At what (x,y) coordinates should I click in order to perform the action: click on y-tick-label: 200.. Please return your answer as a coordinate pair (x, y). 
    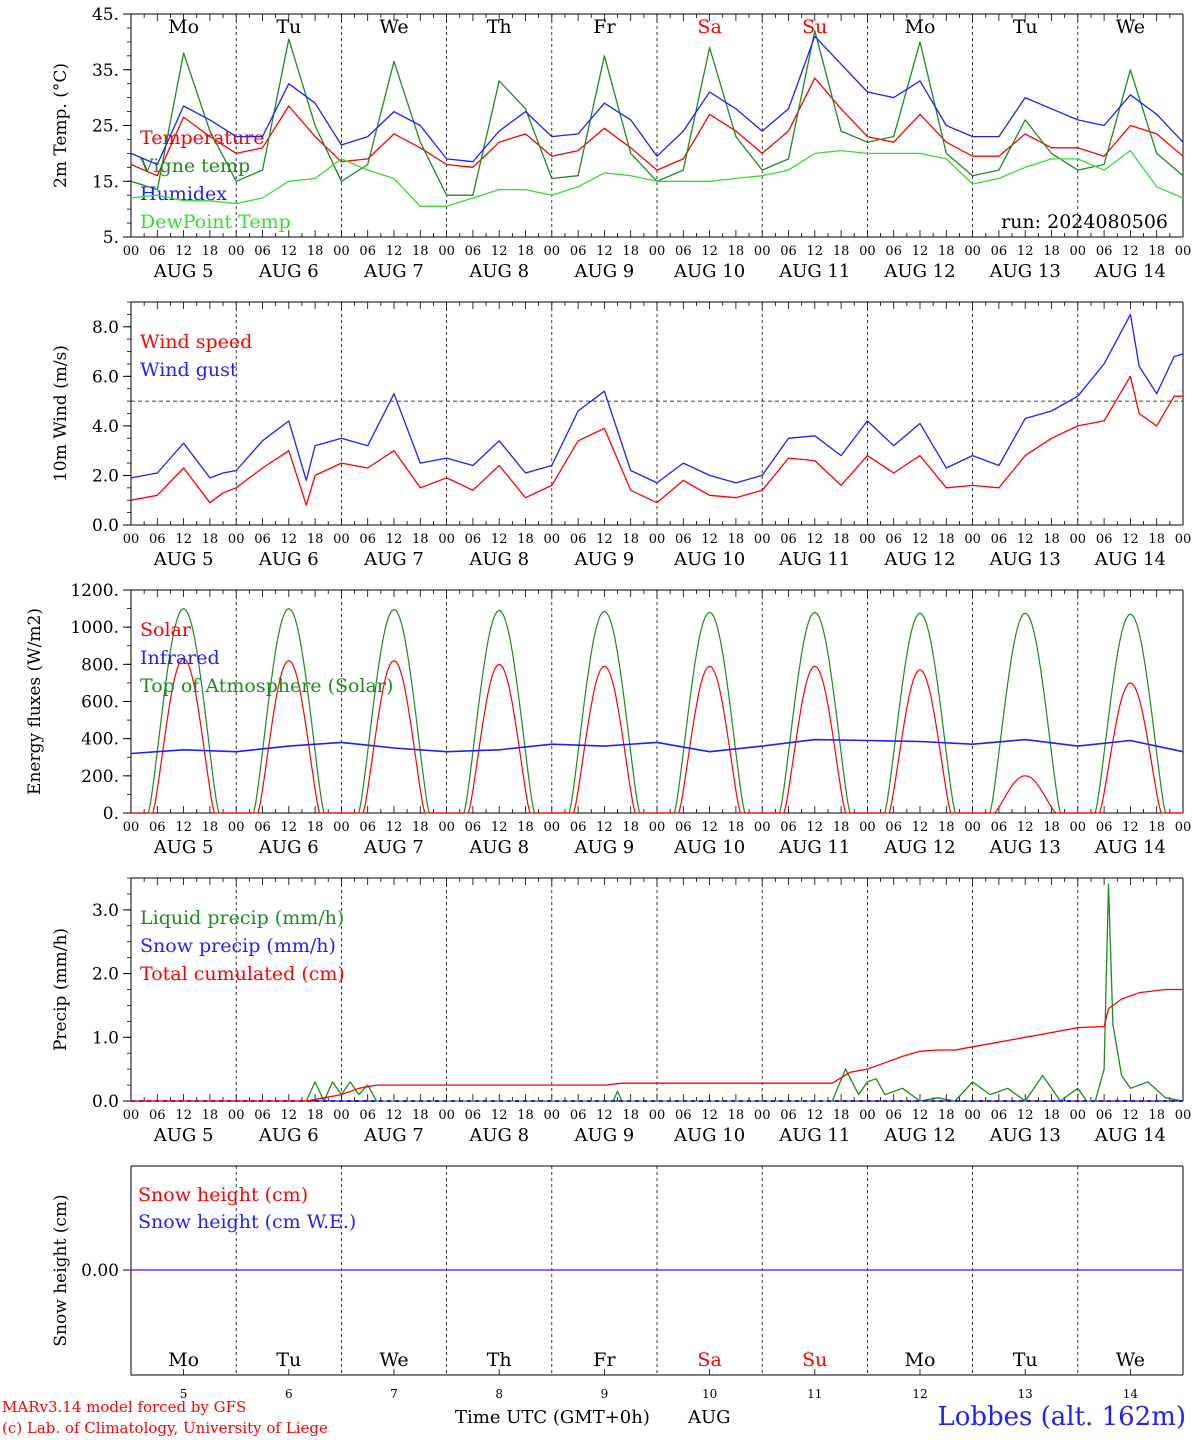
    Looking at the image, I should click on (100, 777).